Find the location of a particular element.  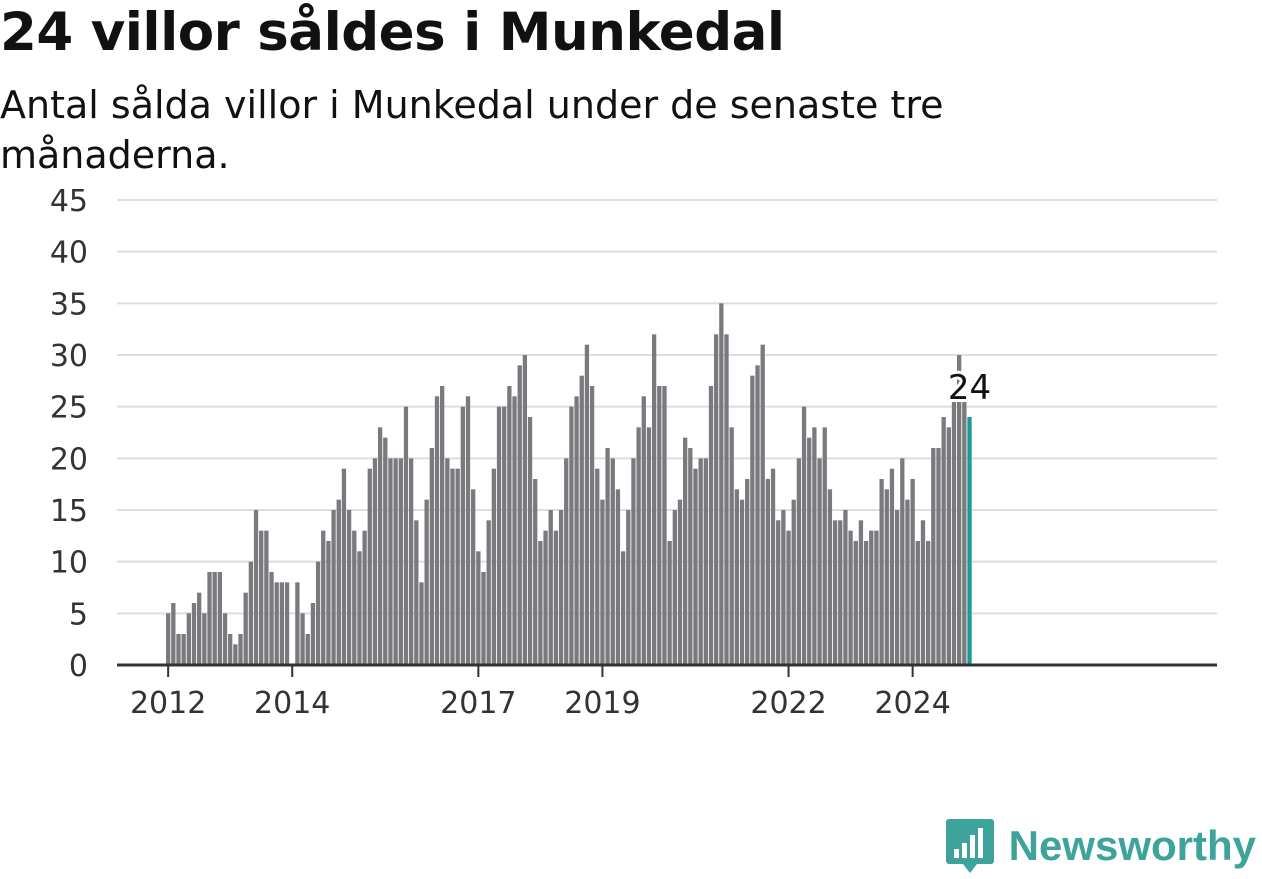

label-layer: 24 is located at coordinates (969, 388).